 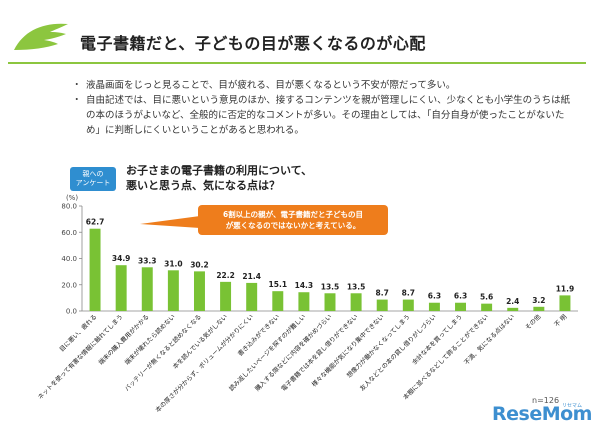 What do you see at coordinates (489, 340) in the screenshot?
I see `category-label: 不満、気になる点はない` at bounding box center [489, 340].